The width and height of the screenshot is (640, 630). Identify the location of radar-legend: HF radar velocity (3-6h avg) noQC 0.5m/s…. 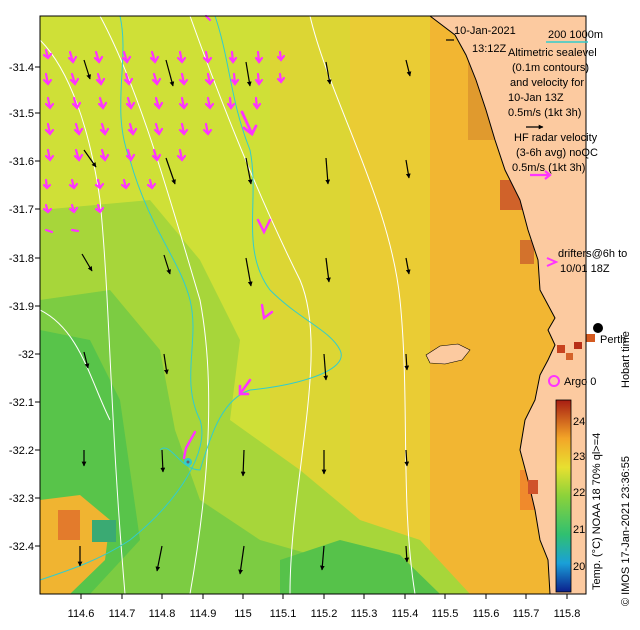
(555, 156).